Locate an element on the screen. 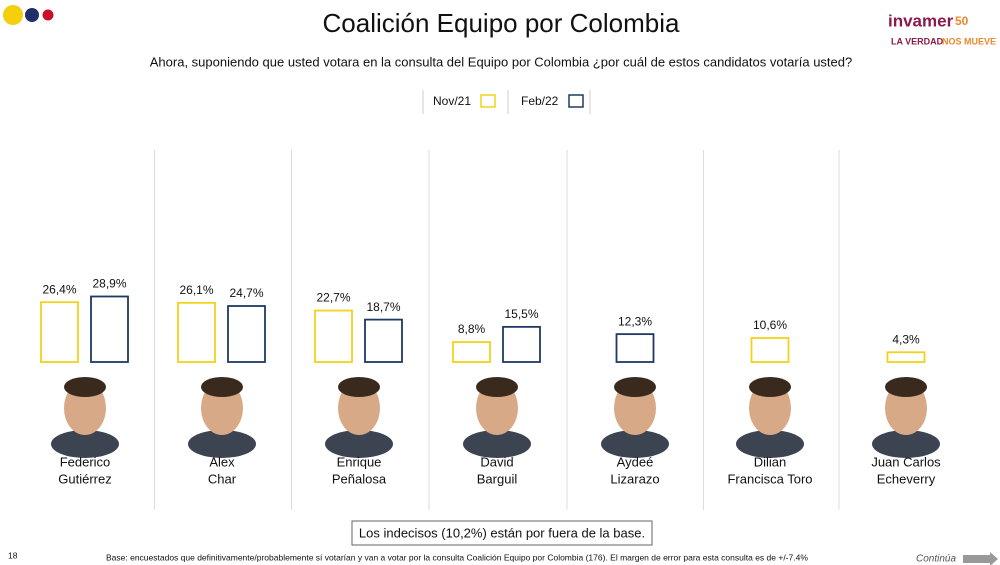 The width and height of the screenshot is (1000, 565). logo-slogan: LA VERDAD is located at coordinates (917, 41).